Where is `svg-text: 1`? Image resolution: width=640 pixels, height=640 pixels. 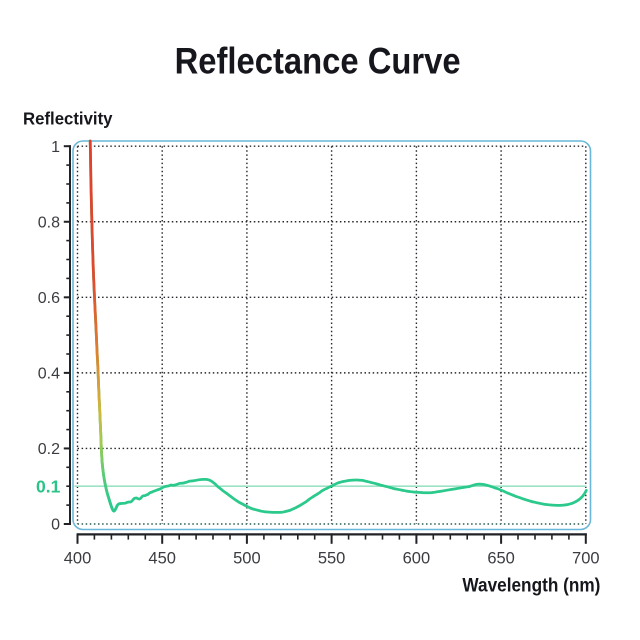
svg-text: 1 is located at coordinates (55, 147).